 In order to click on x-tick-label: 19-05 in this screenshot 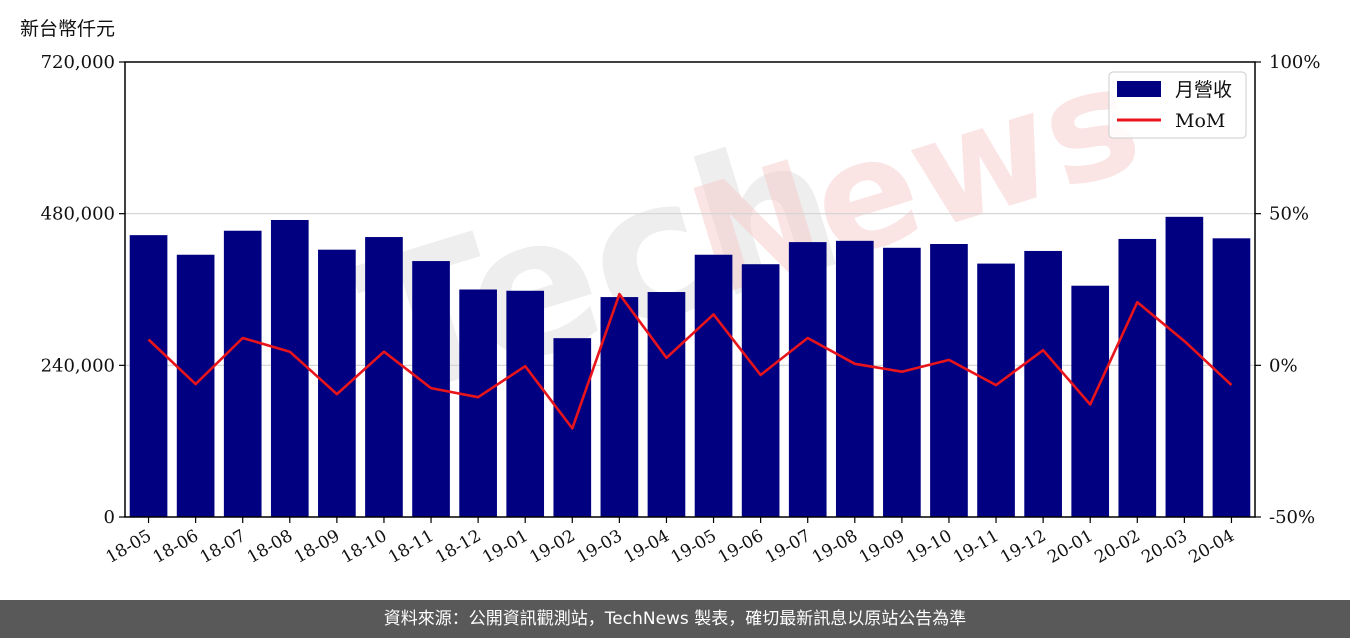, I will do `click(694, 547)`.